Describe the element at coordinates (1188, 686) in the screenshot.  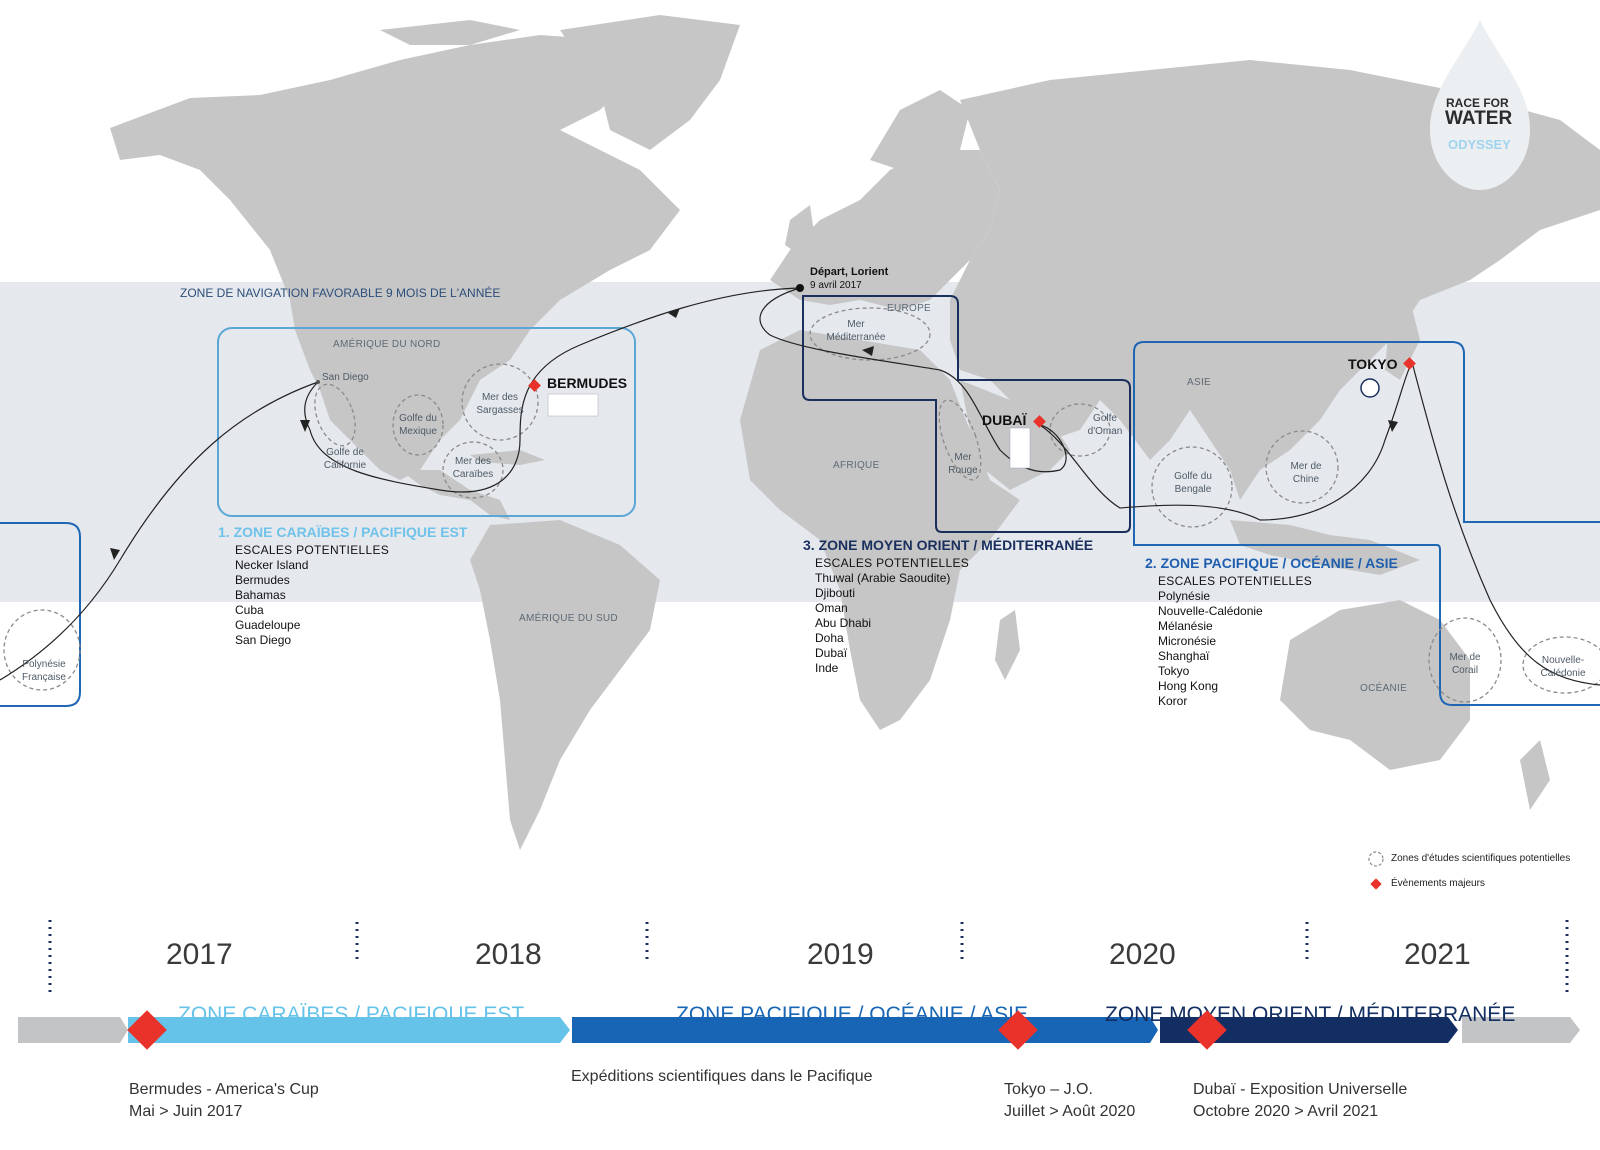
I see `stop-item: Hong Kong` at that location.